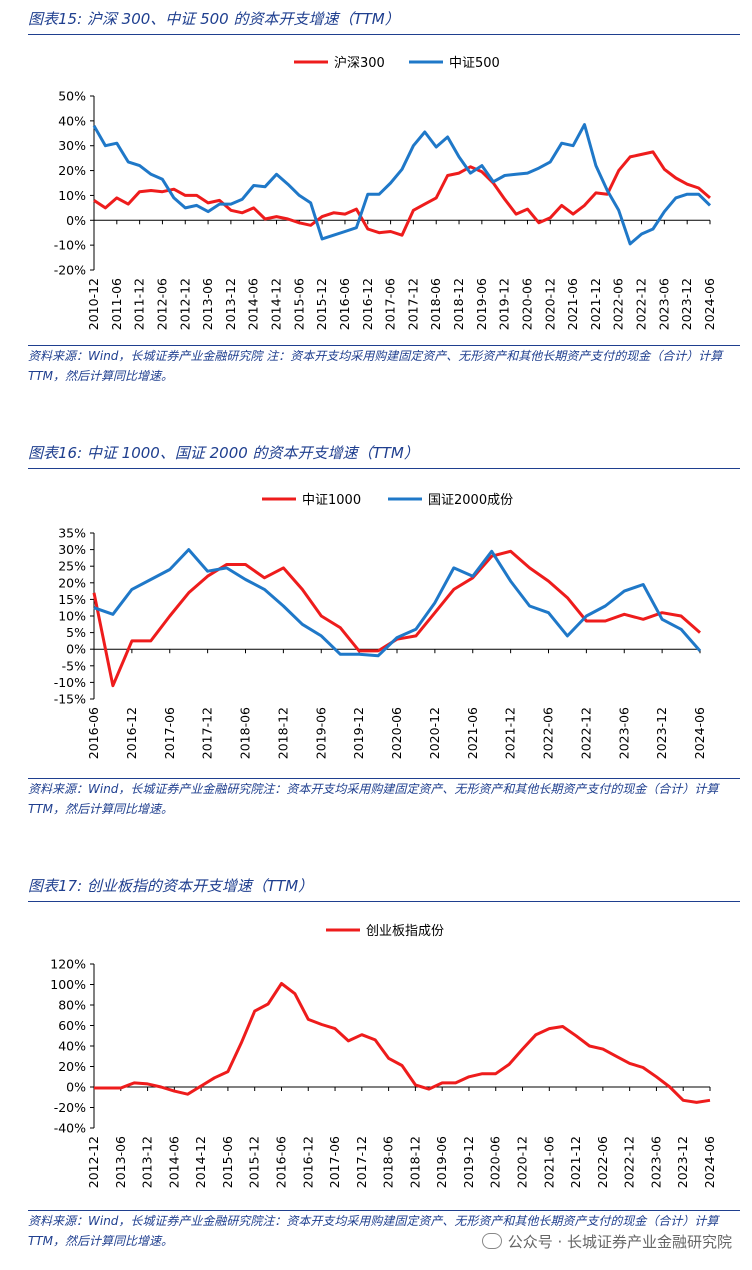 The width and height of the screenshot is (752, 1270). Describe the element at coordinates (223, 453) in the screenshot. I see `figure-title: 图表16: 中证 1000、国证 2000 的资本开支增速（TTM）` at that location.